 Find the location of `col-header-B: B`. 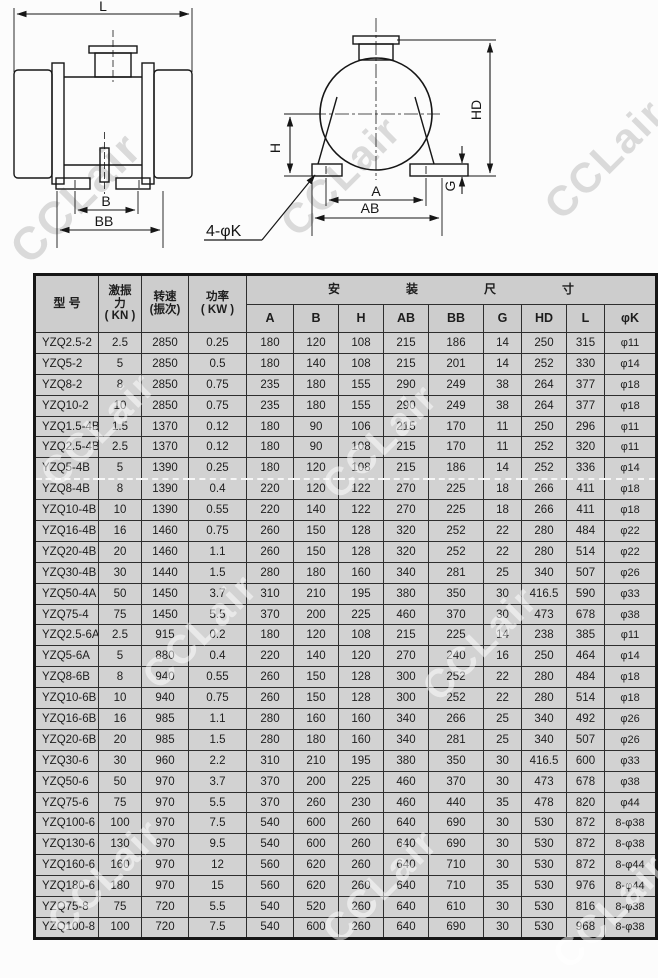

col-header-B: B is located at coordinates (316, 318).